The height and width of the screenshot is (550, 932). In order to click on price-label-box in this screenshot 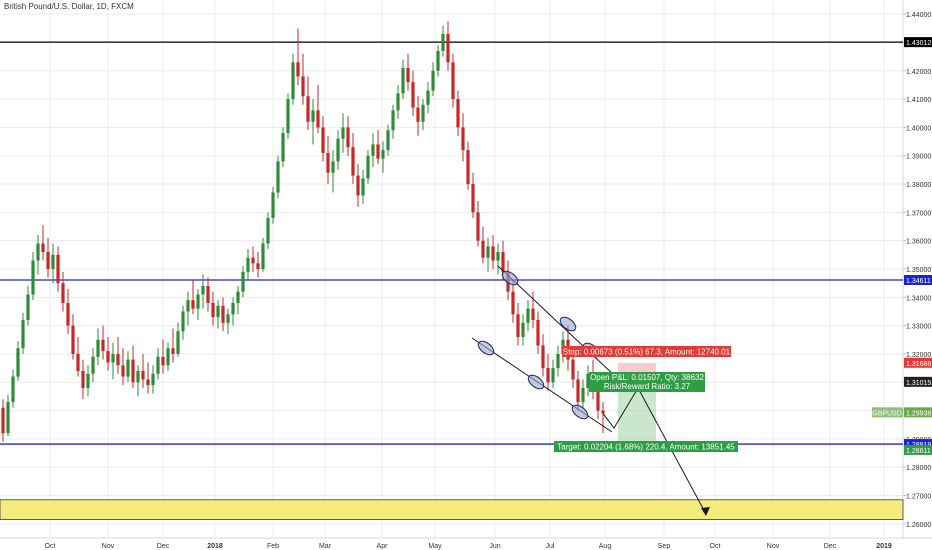, I will do `click(918, 381)`.